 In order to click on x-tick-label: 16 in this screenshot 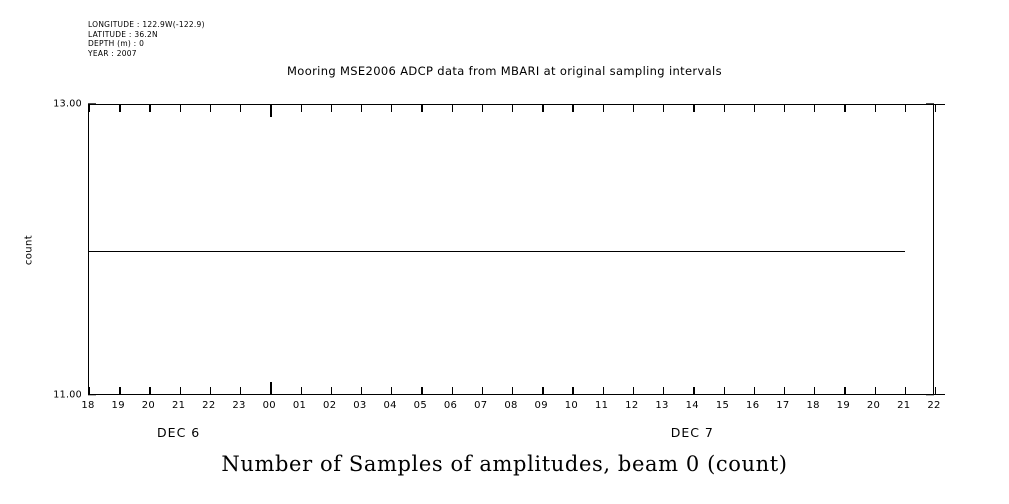, I will do `click(753, 405)`.